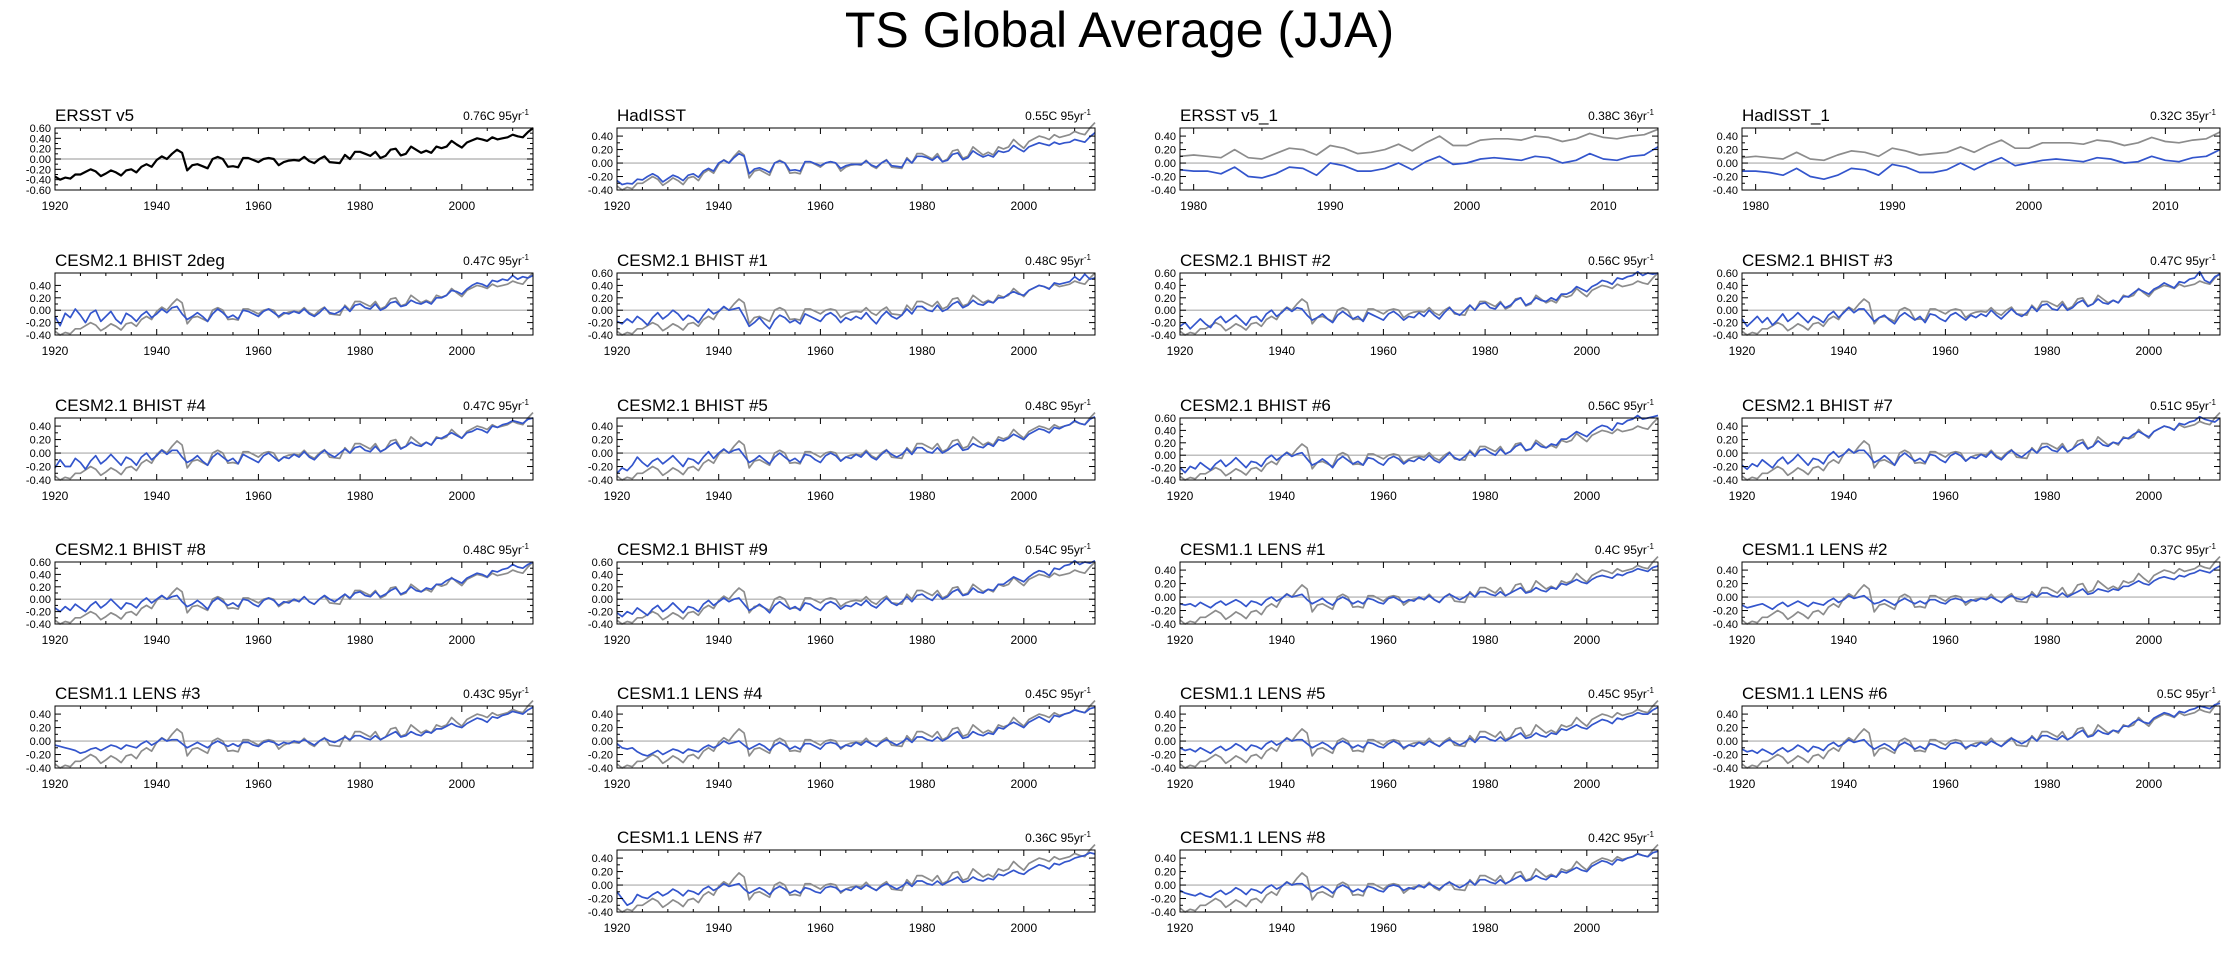  I want to click on x-tick-label: 2010, so click(2165, 206).